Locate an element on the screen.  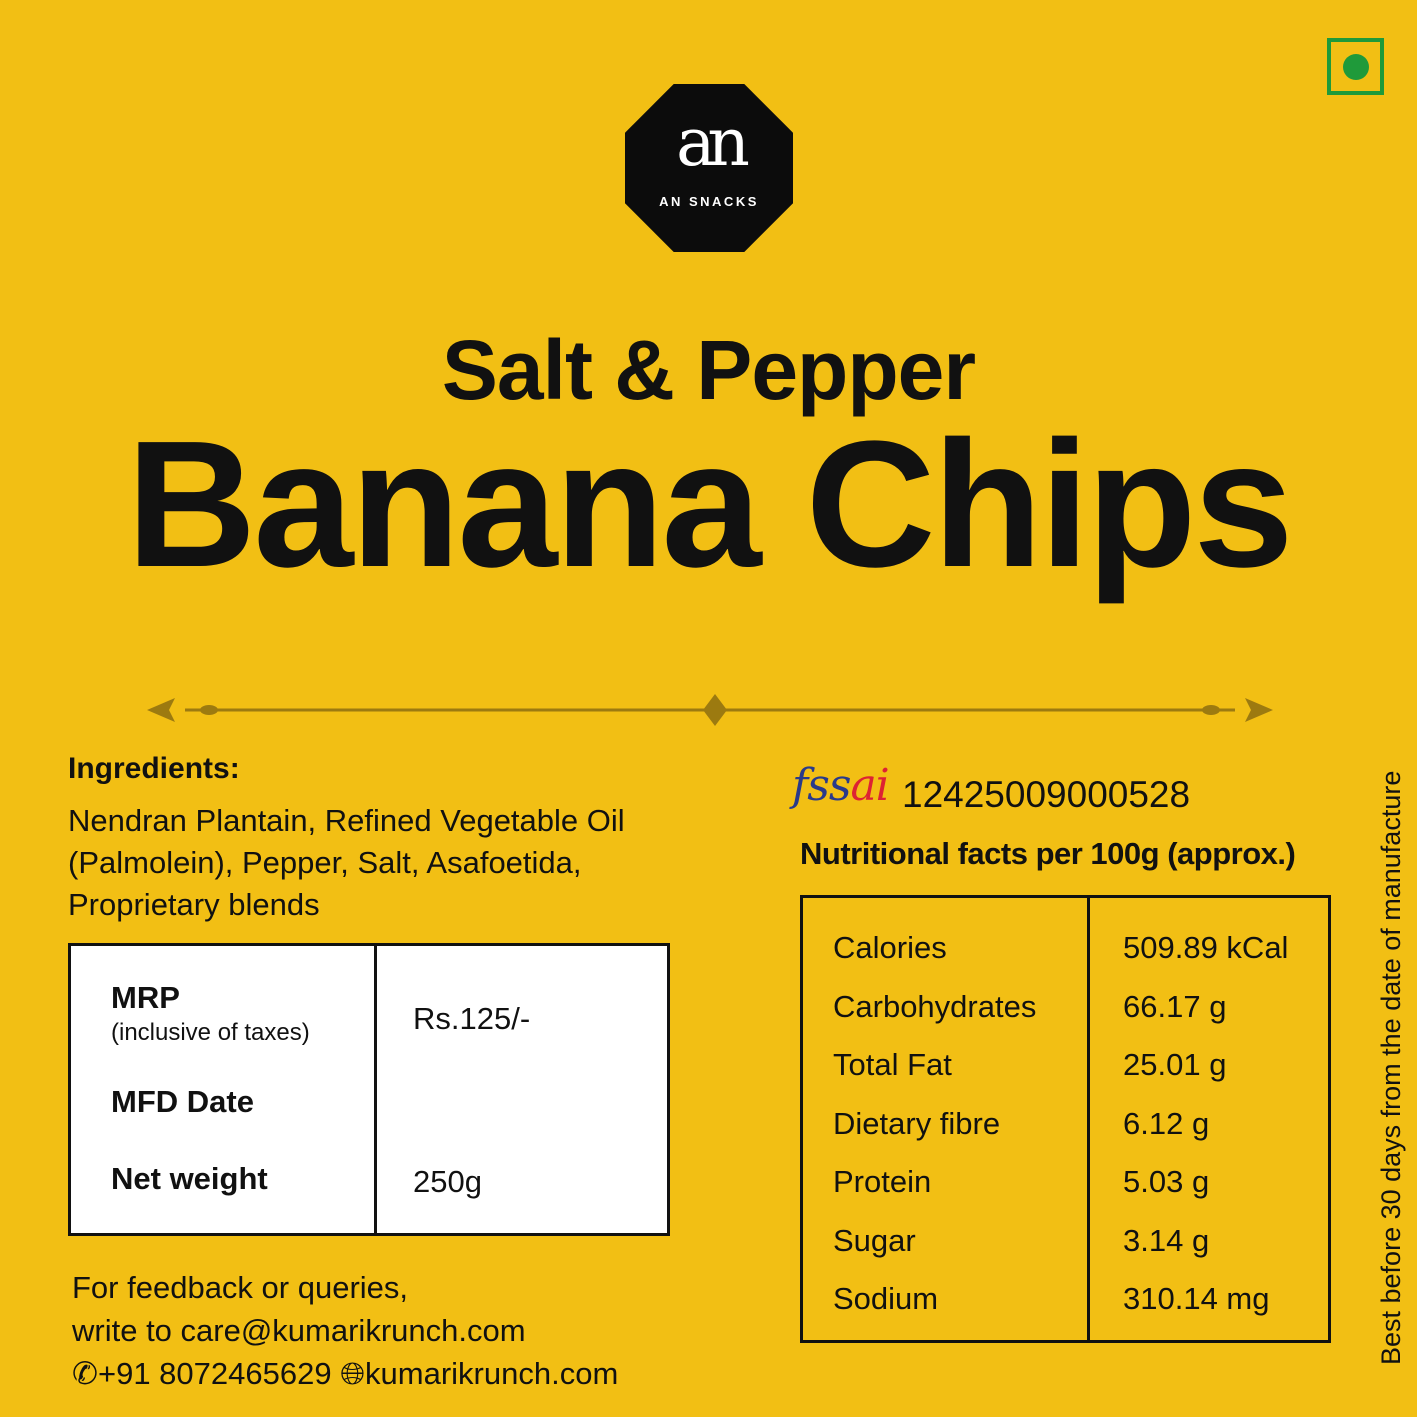
ingredients-heading: Ingredients: is located at coordinates (154, 768).